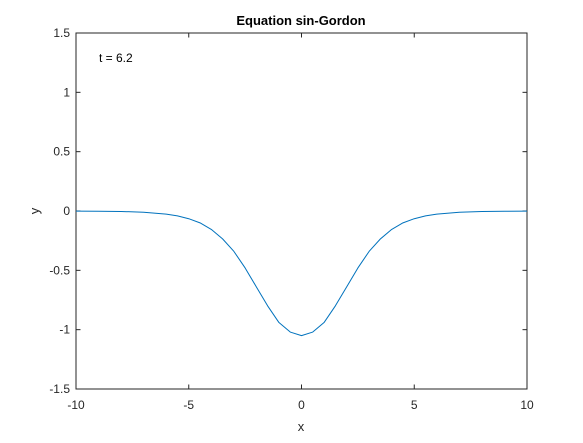  What do you see at coordinates (414, 405) in the screenshot?
I see `x-tick-label: 5` at bounding box center [414, 405].